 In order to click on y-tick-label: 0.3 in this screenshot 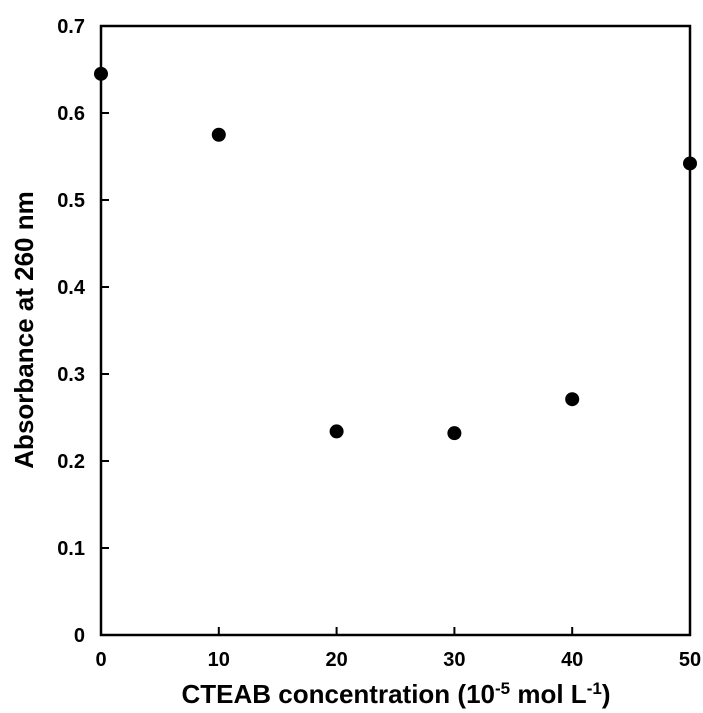, I will do `click(71, 375)`.